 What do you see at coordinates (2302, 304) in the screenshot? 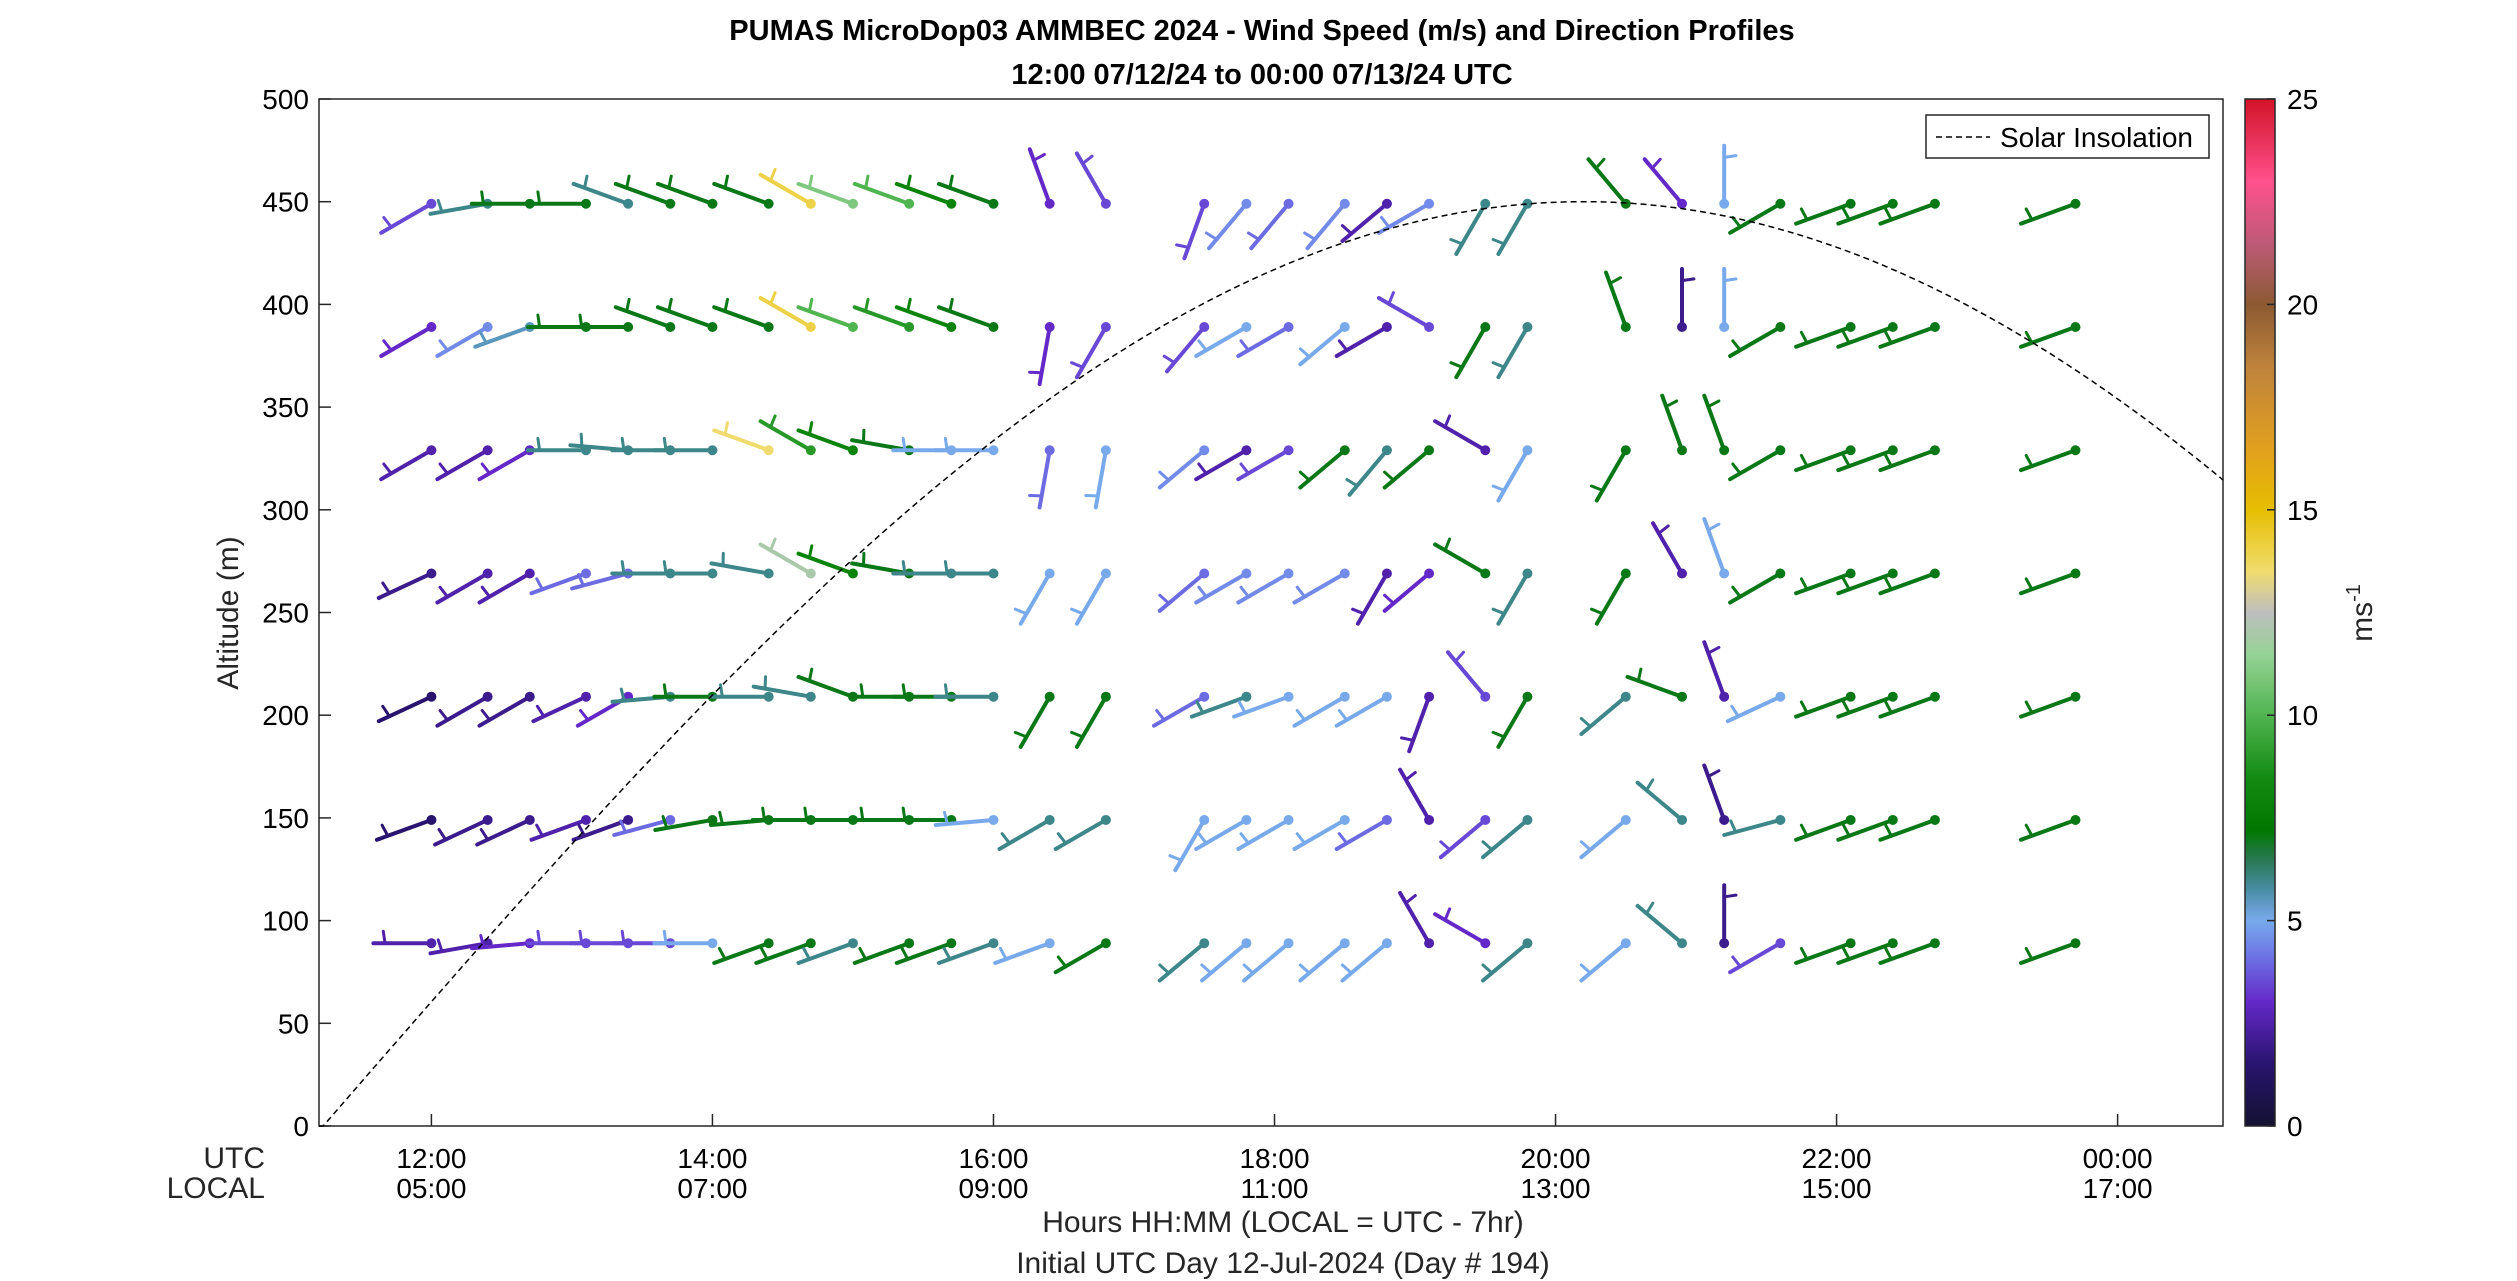
I see `colorbar-tick-label: 20` at bounding box center [2302, 304].